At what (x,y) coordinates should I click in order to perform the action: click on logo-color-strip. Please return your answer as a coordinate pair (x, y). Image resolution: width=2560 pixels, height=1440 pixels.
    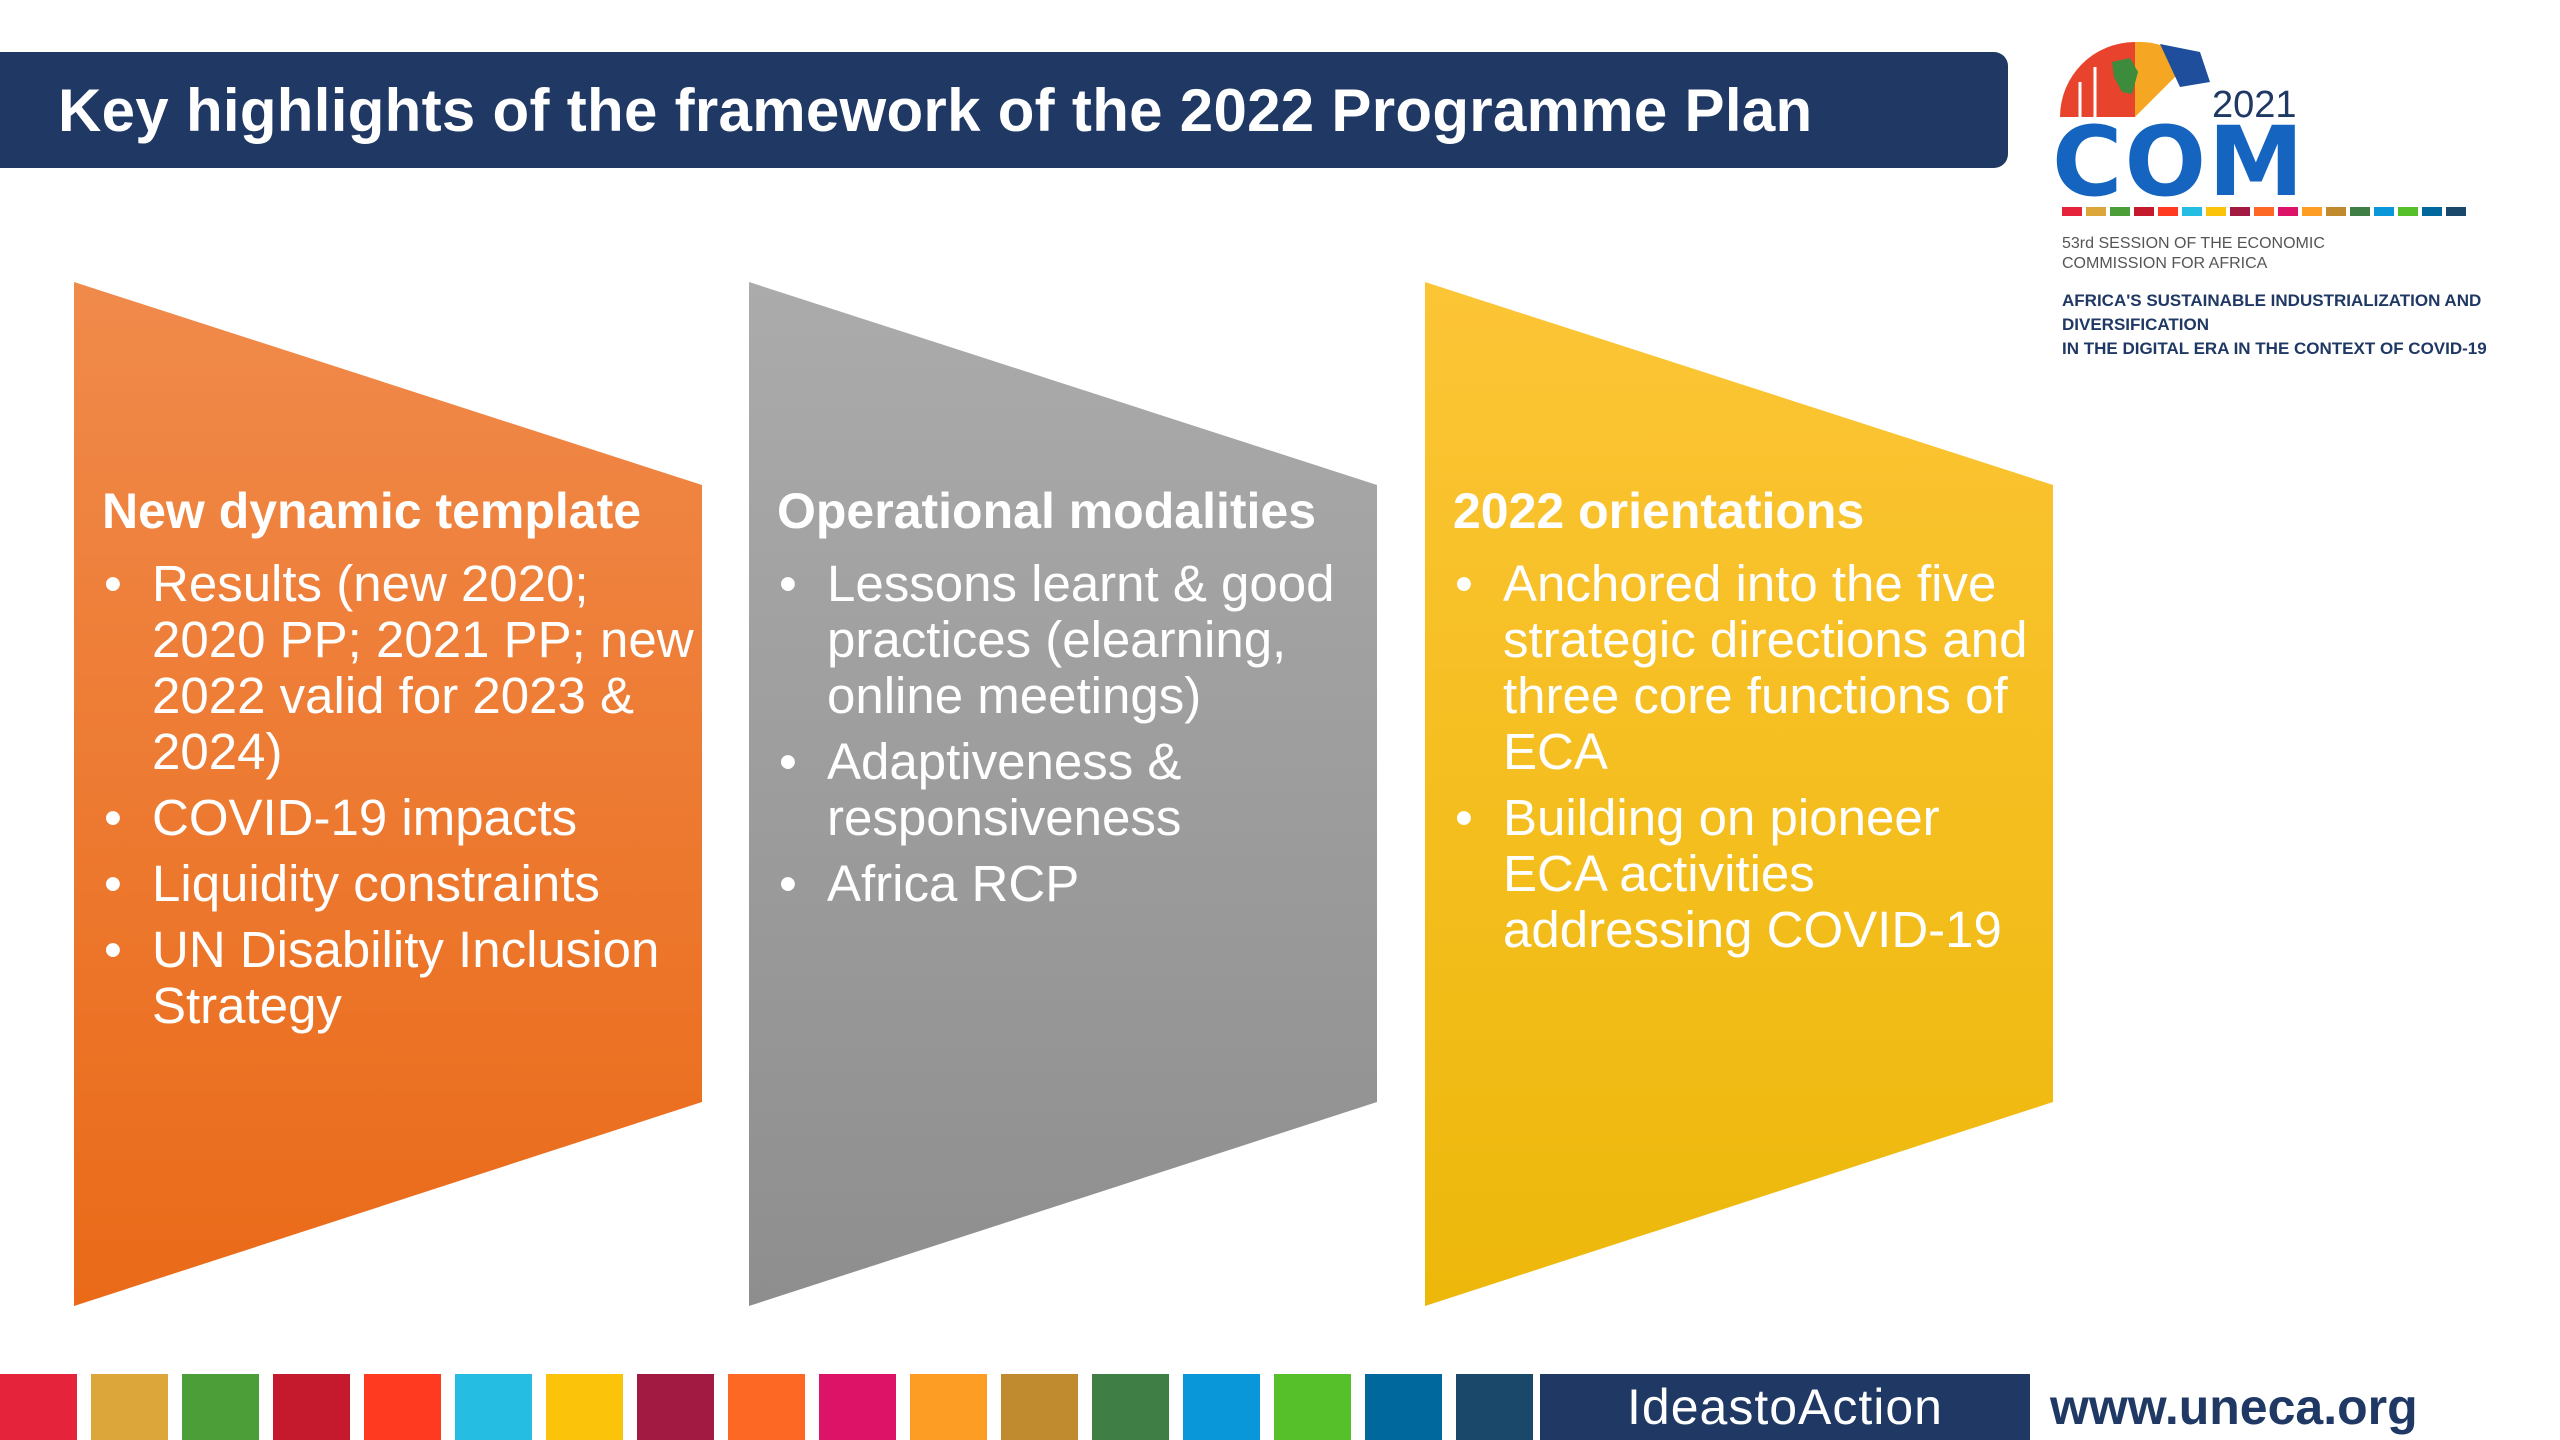
    Looking at the image, I should click on (2264, 211).